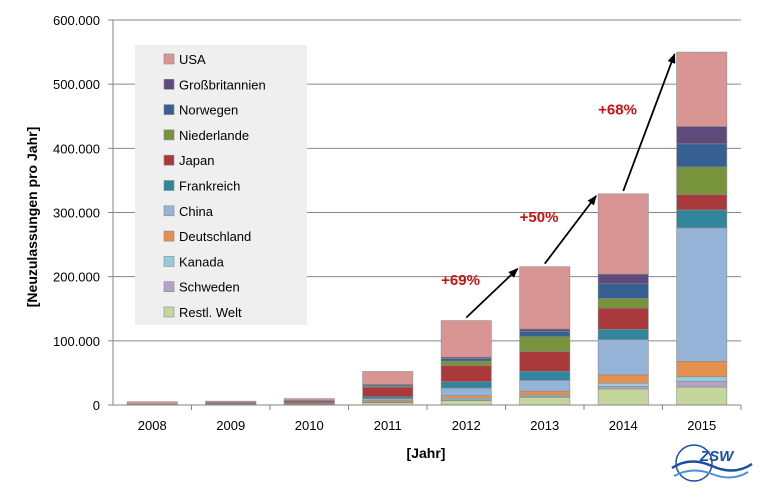 This screenshot has width=771, height=492. What do you see at coordinates (623, 379) in the screenshot?
I see `bar-segment-deutschland-2014` at bounding box center [623, 379].